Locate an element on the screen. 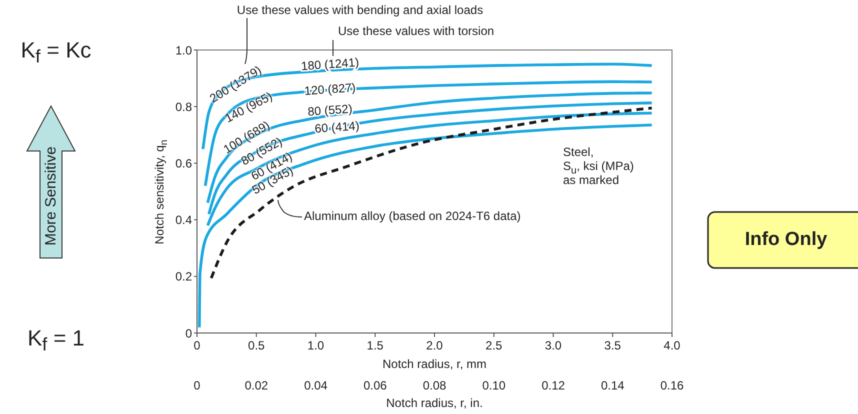  x2-axis-title: Notch radius, r, in. is located at coordinates (434, 403).